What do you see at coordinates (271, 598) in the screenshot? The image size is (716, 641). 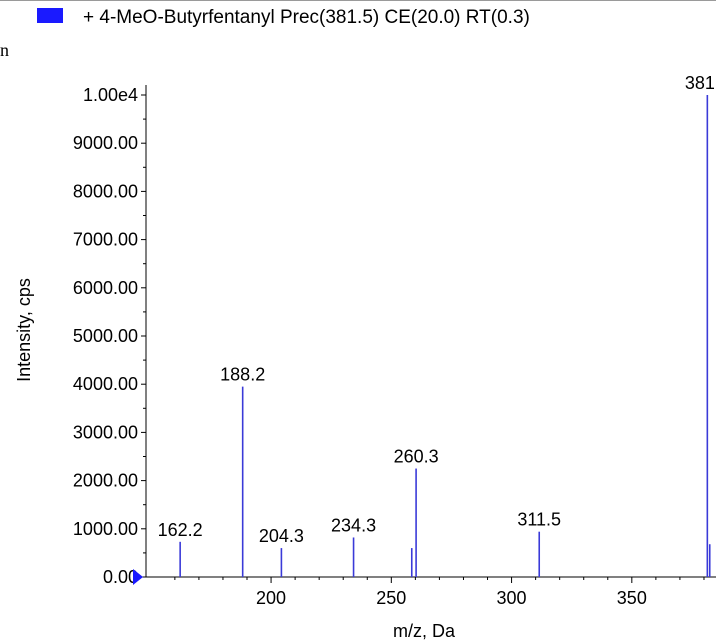 I see `x-tick-label: 200` at bounding box center [271, 598].